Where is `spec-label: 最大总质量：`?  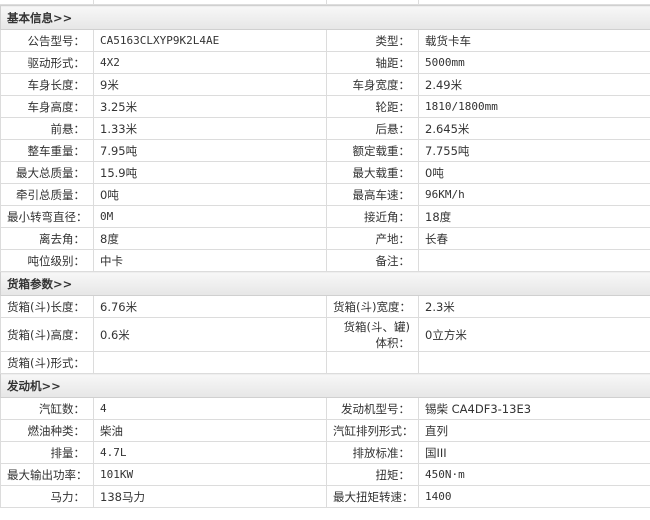 spec-label: 最大总质量： is located at coordinates (47, 172).